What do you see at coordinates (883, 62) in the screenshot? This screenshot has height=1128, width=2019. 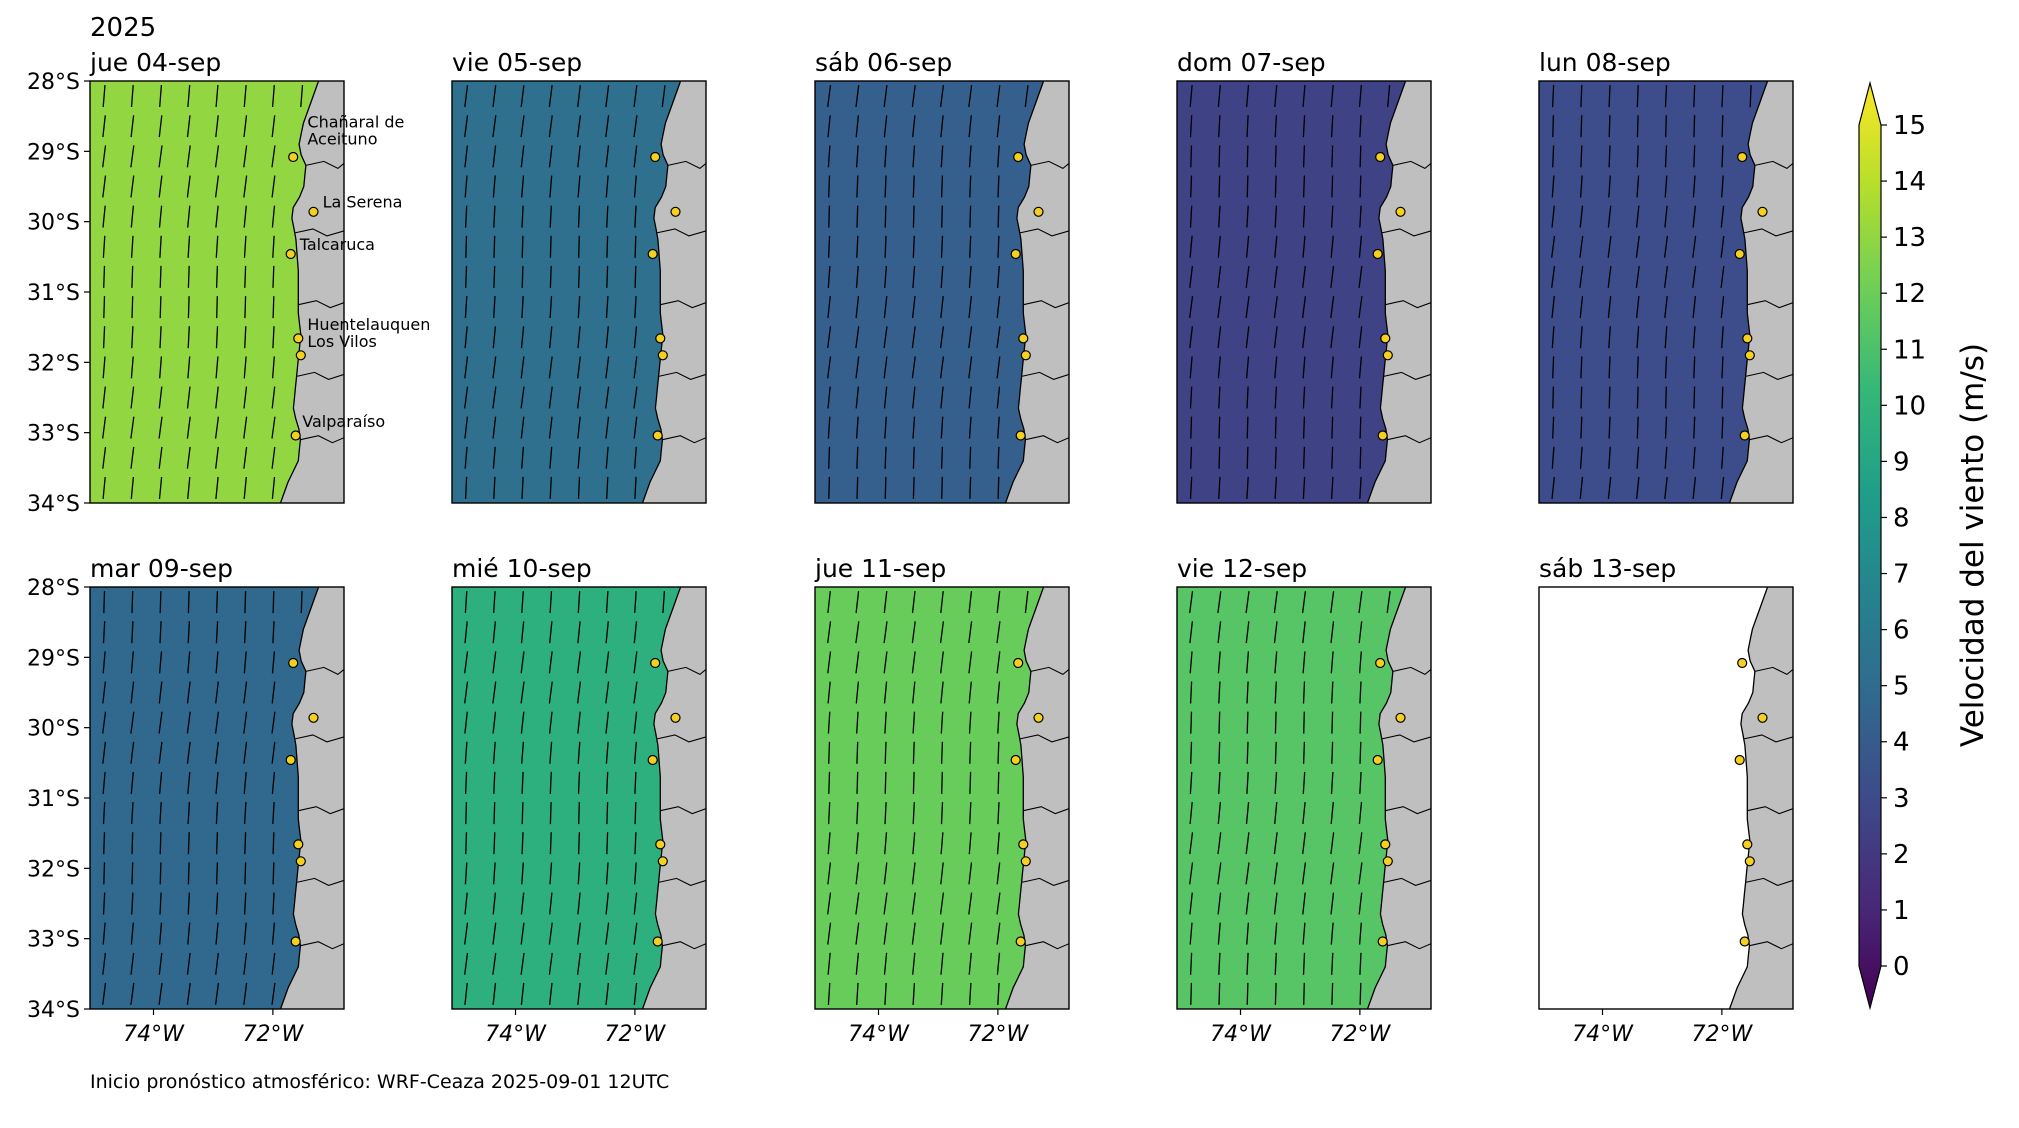 I see `panel-title: sáb 06-sep` at bounding box center [883, 62].